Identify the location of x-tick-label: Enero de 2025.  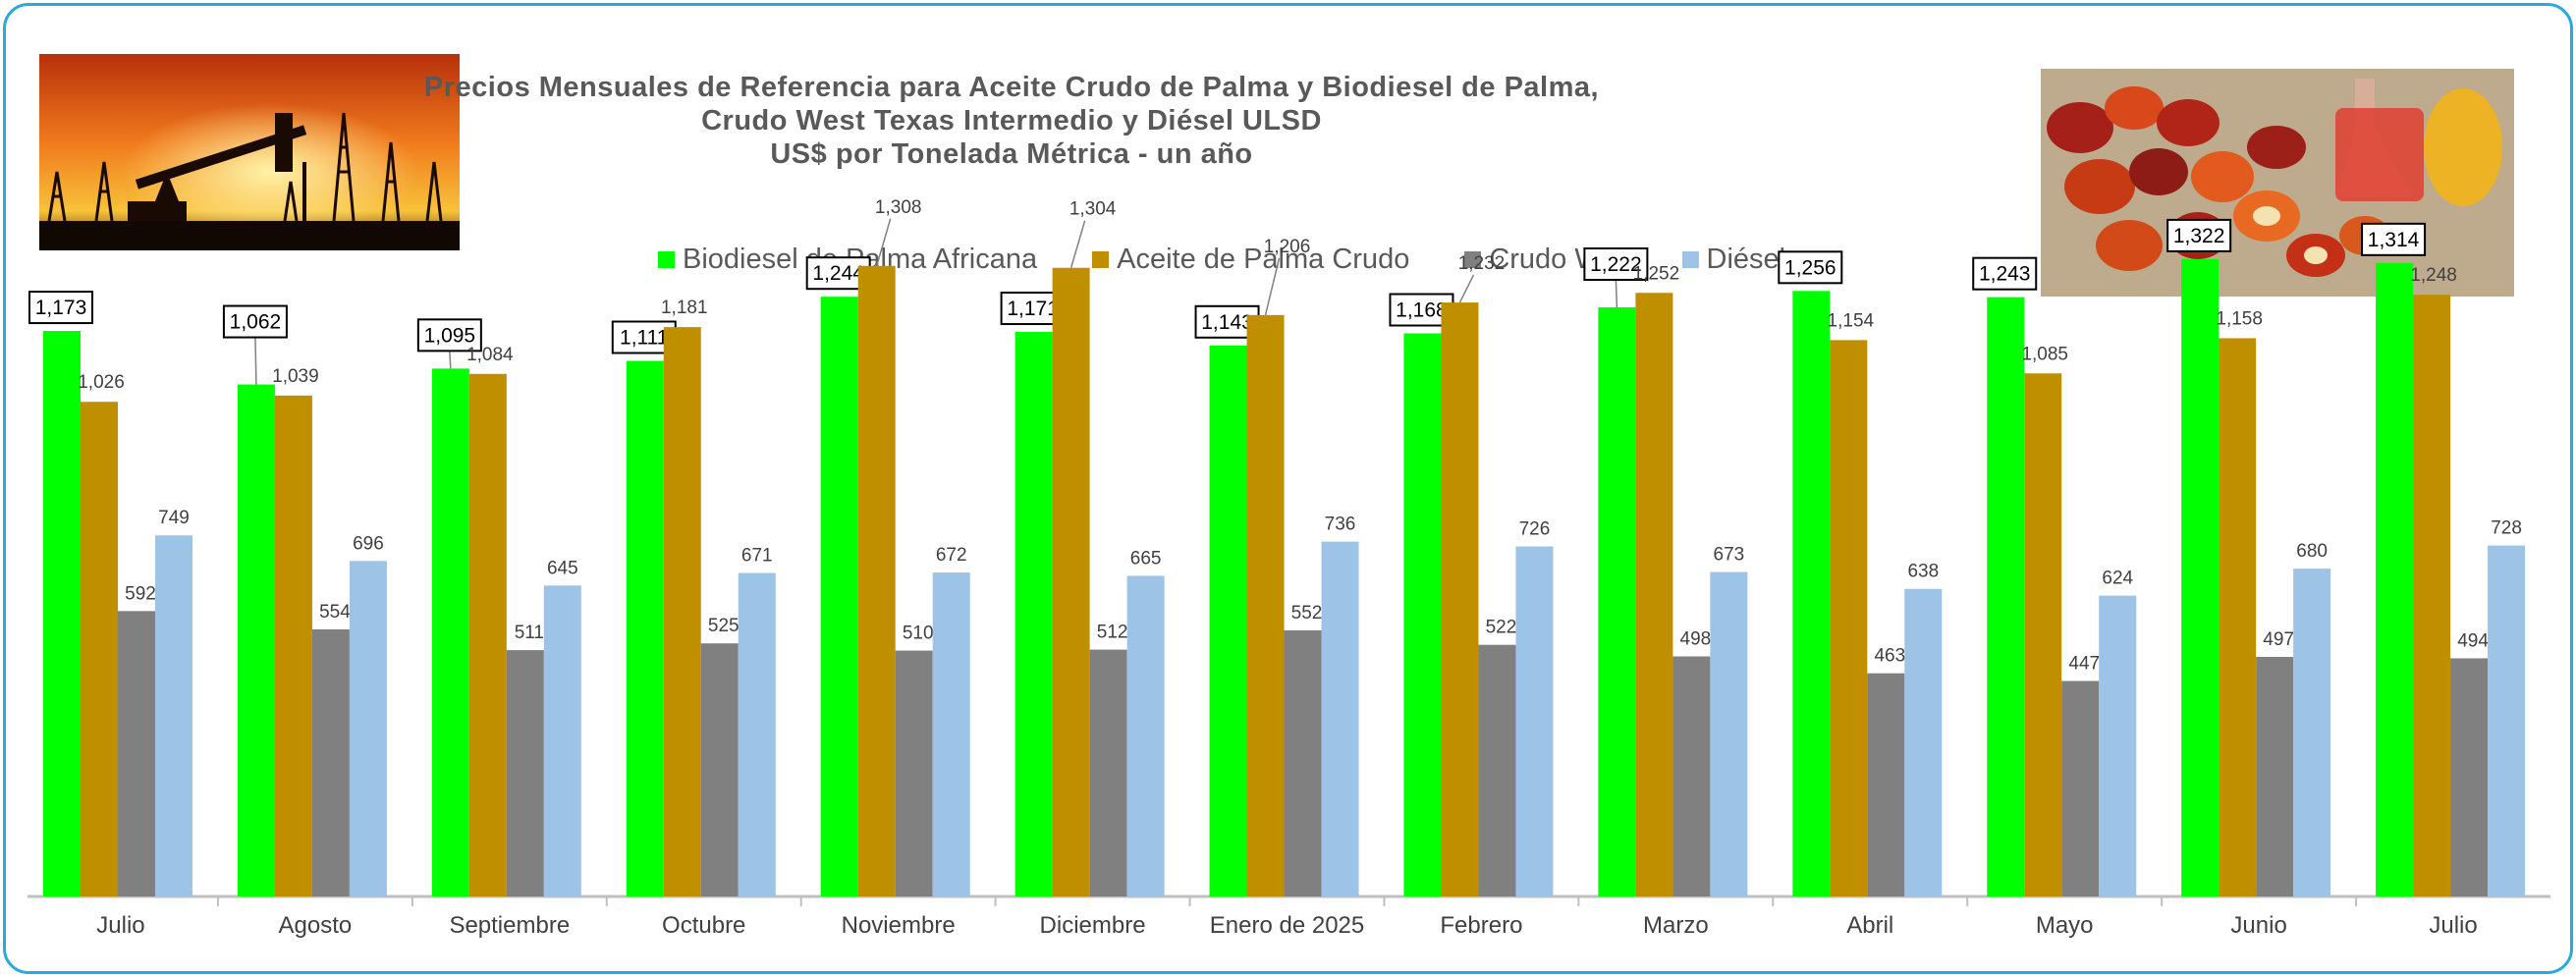
(1287, 925).